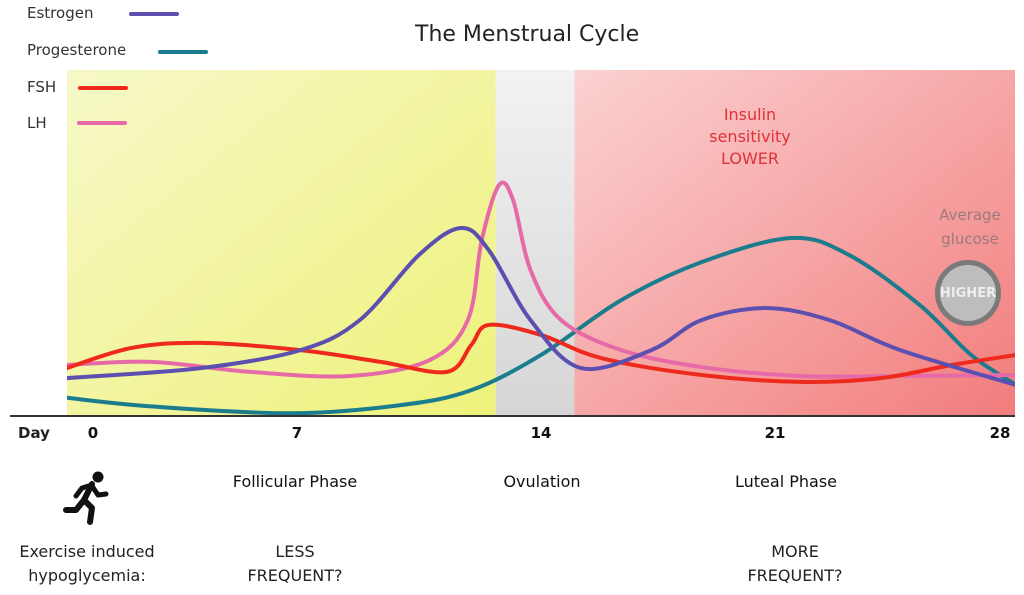  I want to click on legend-swatch-fsh, so click(103, 88).